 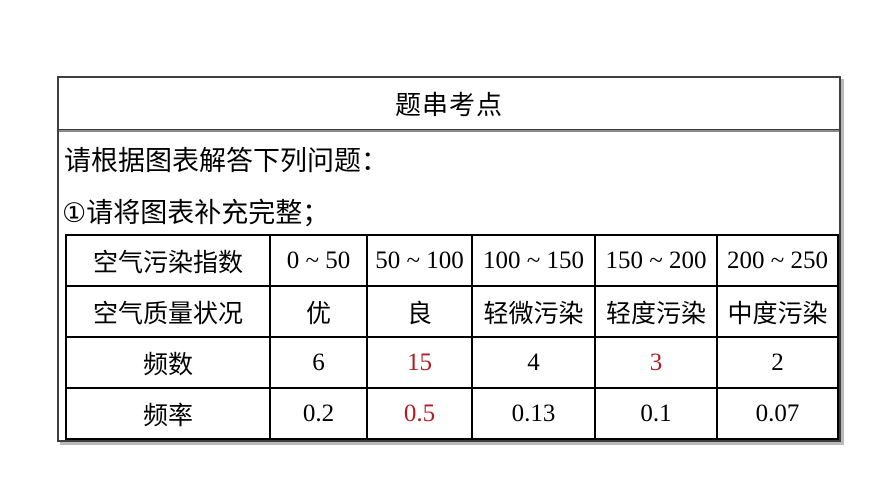 What do you see at coordinates (318, 362) in the screenshot?
I see `cell-frequency-count: 6` at bounding box center [318, 362].